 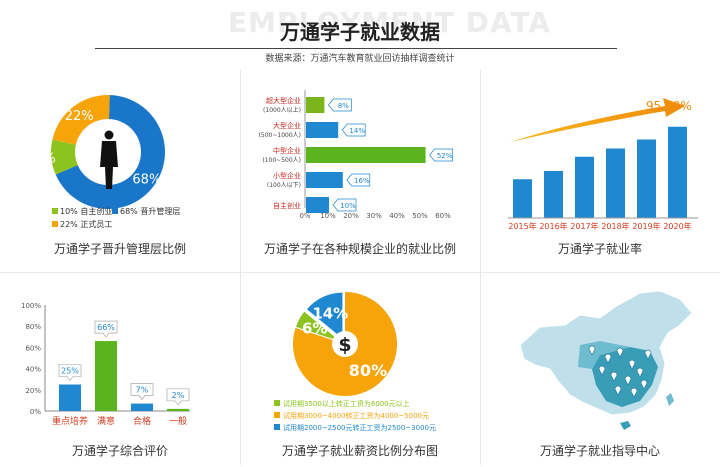 I want to click on caption-promotion: 万通学子晋升管理层比例, so click(x=119, y=249).